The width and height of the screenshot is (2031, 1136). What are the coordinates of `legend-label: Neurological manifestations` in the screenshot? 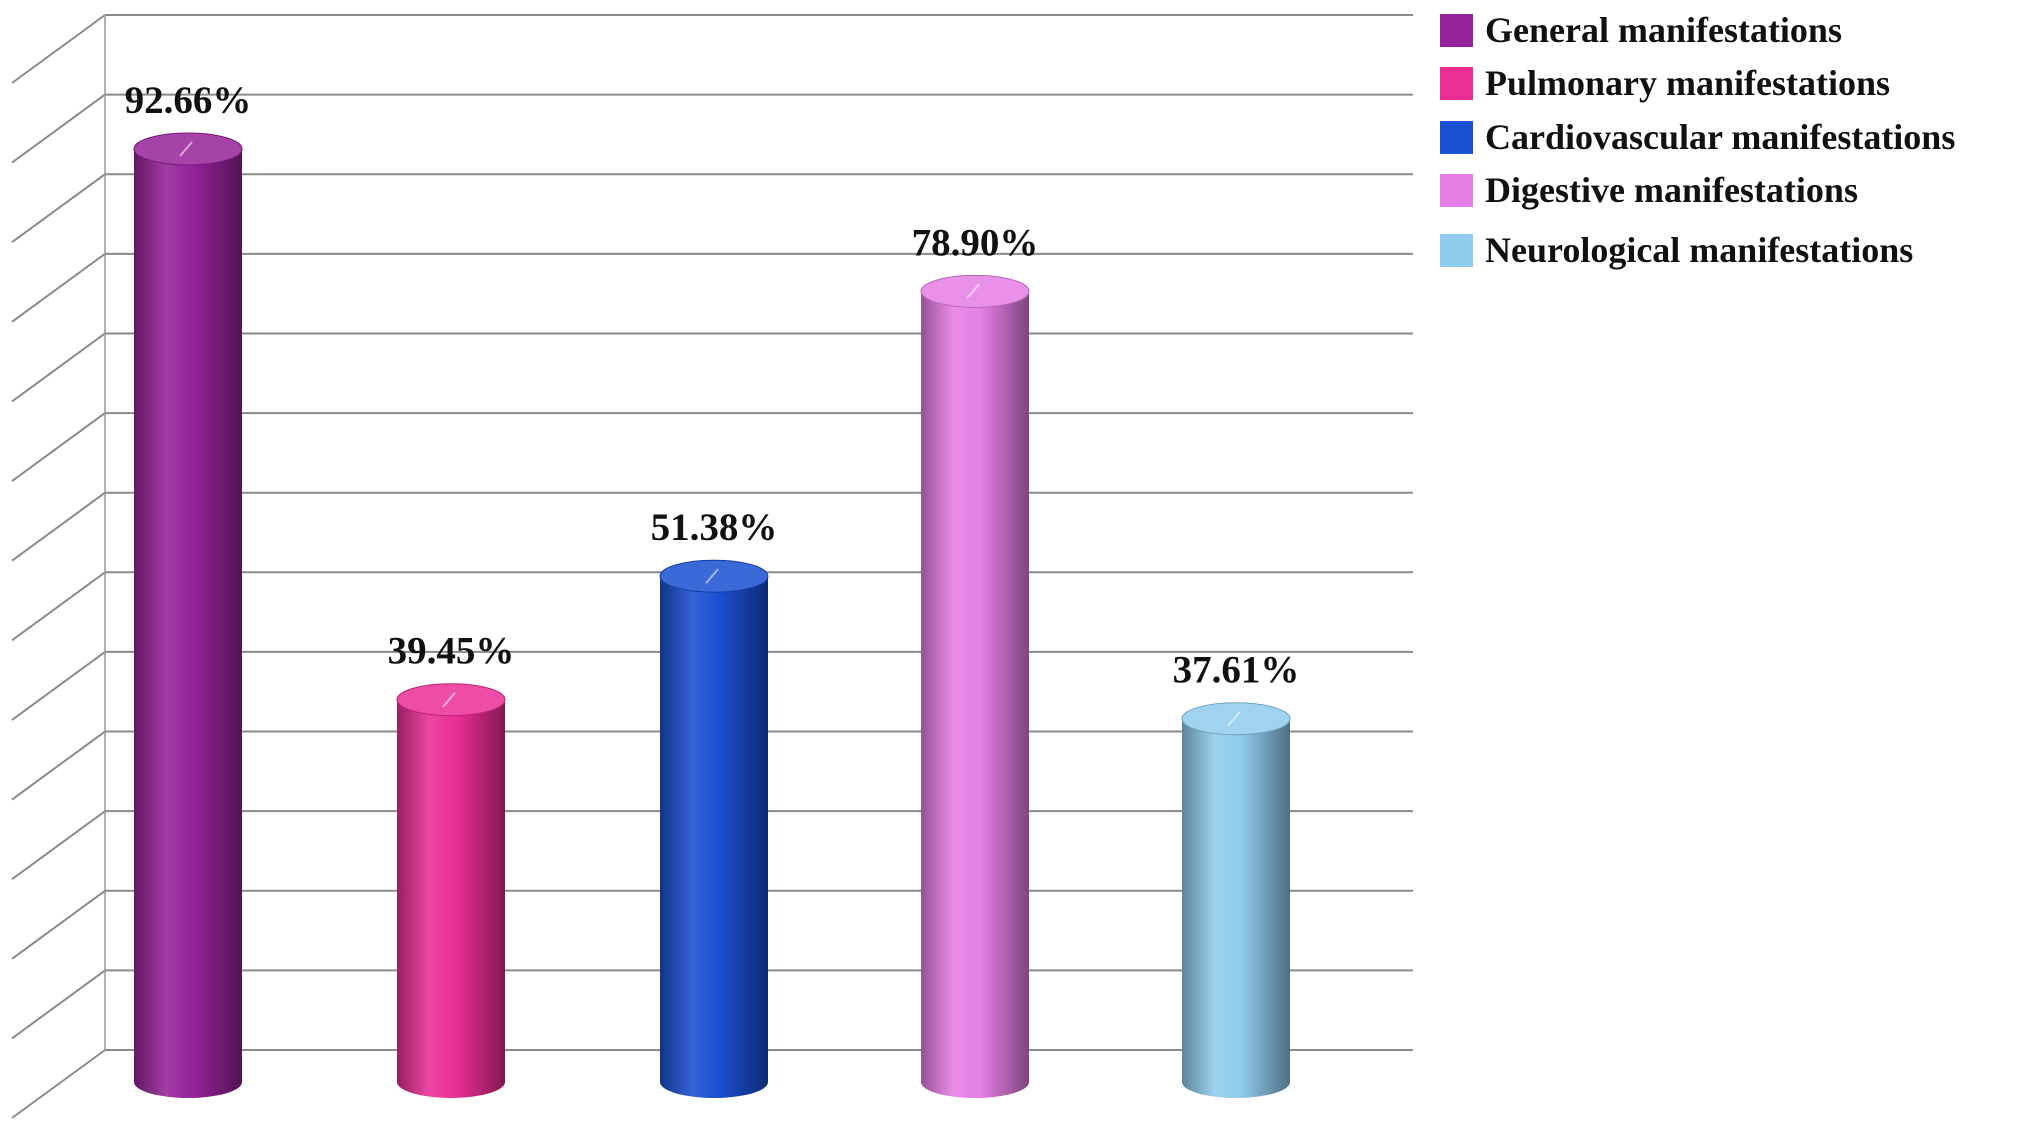 It's located at (1699, 250).